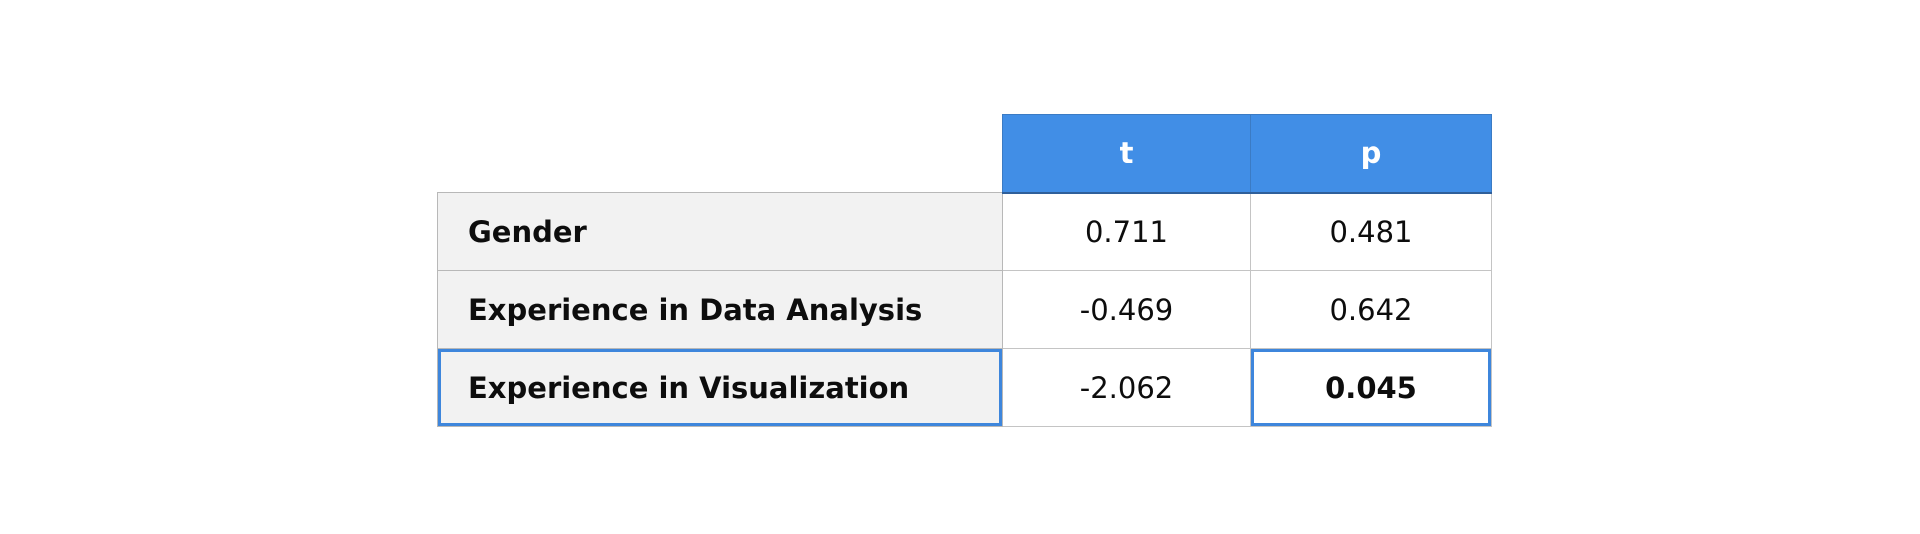 The height and width of the screenshot is (534, 1920). I want to click on p-value-visualization-highlighted: 0.045, so click(1371, 387).